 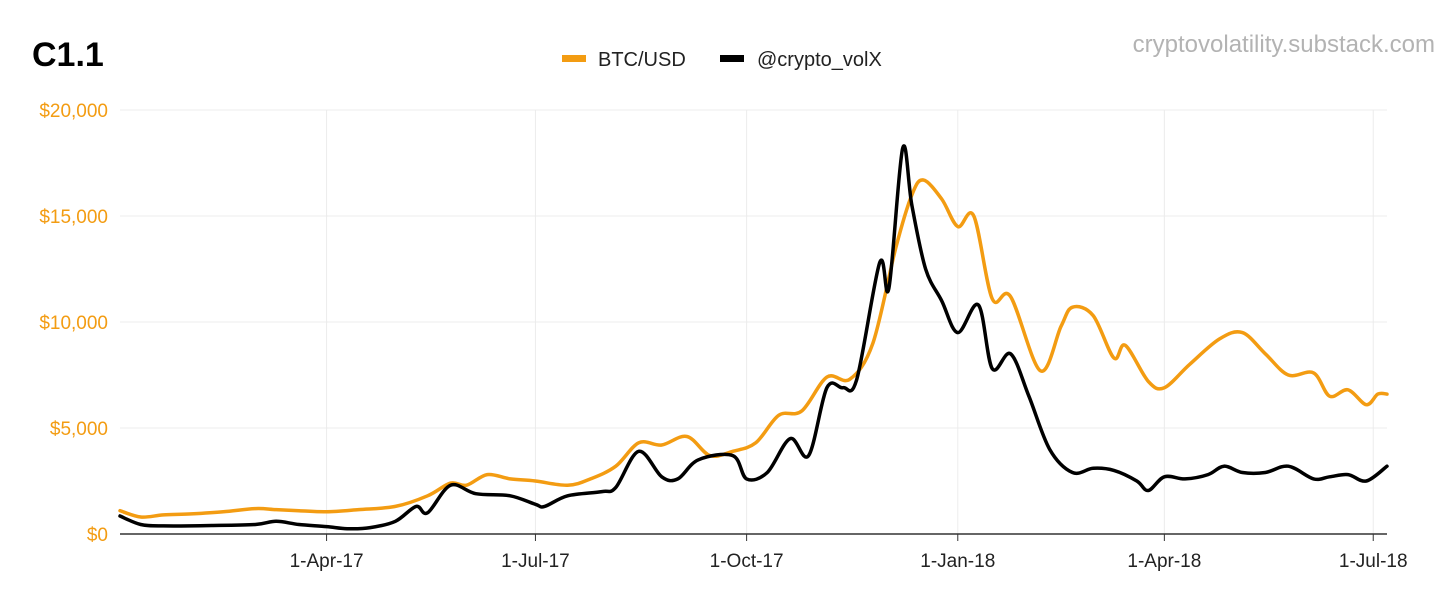 I want to click on chart-title: C1.1, so click(x=68, y=55).